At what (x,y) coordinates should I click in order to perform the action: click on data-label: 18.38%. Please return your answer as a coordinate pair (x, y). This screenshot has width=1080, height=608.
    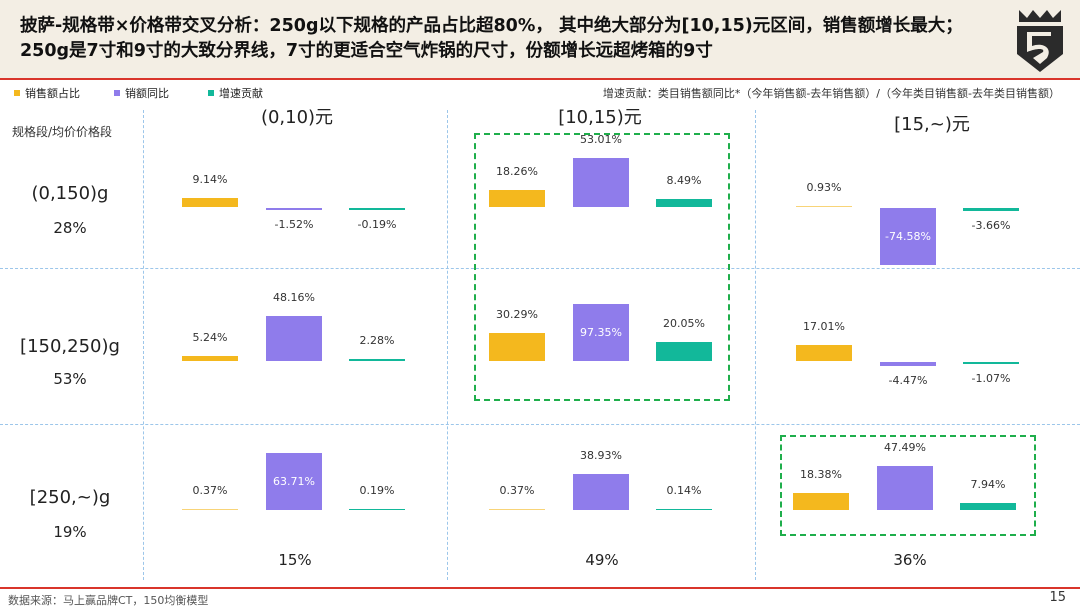
    Looking at the image, I should click on (821, 474).